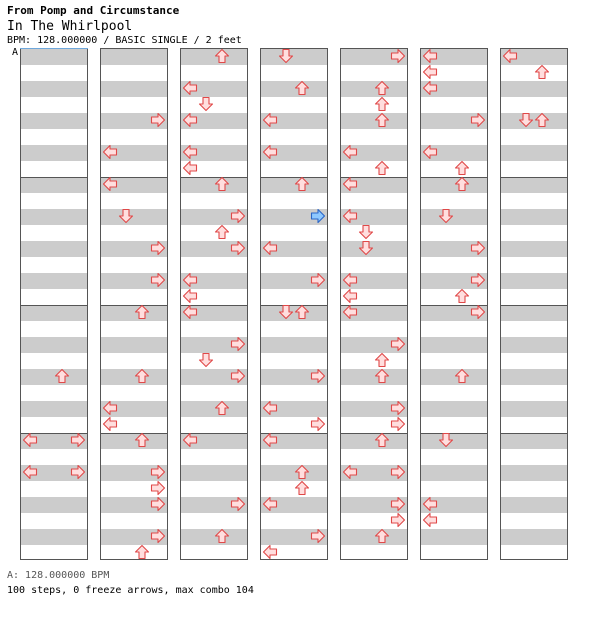 This screenshot has height=620, width=592. What do you see at coordinates (54, 48) in the screenshot?
I see `bpm-change-line` at bounding box center [54, 48].